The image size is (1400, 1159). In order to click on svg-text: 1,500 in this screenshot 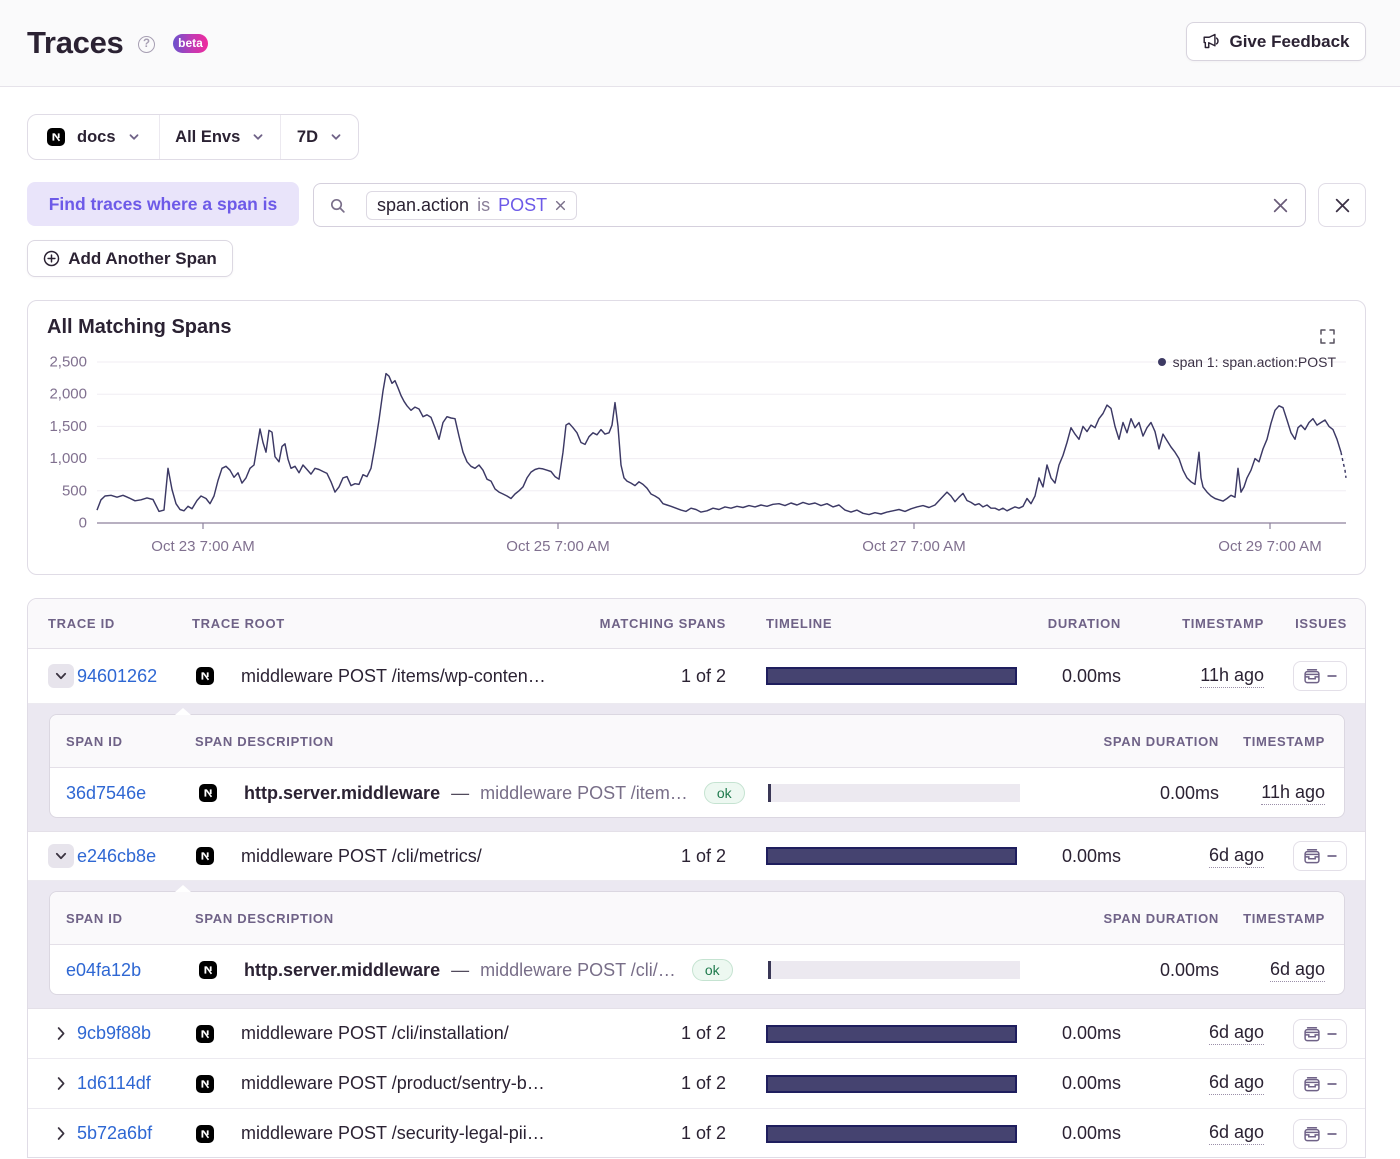, I will do `click(68, 426)`.